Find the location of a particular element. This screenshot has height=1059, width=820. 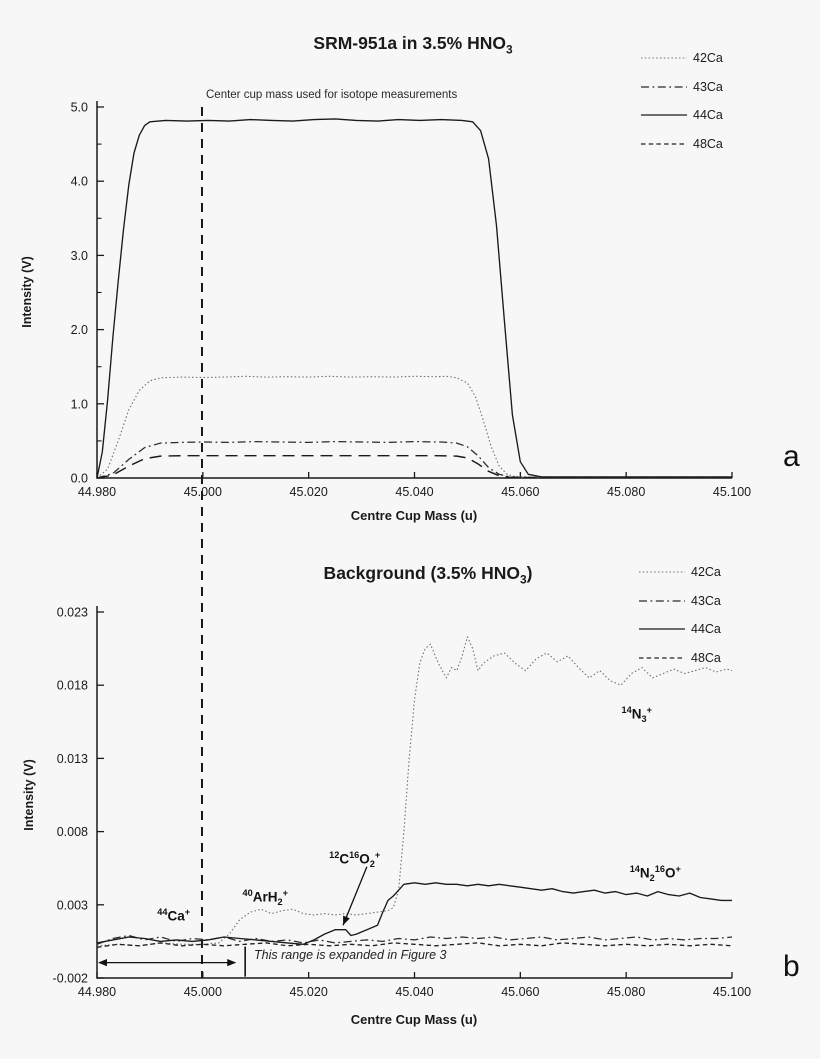

svg-text: 0.008 is located at coordinates (72, 832).